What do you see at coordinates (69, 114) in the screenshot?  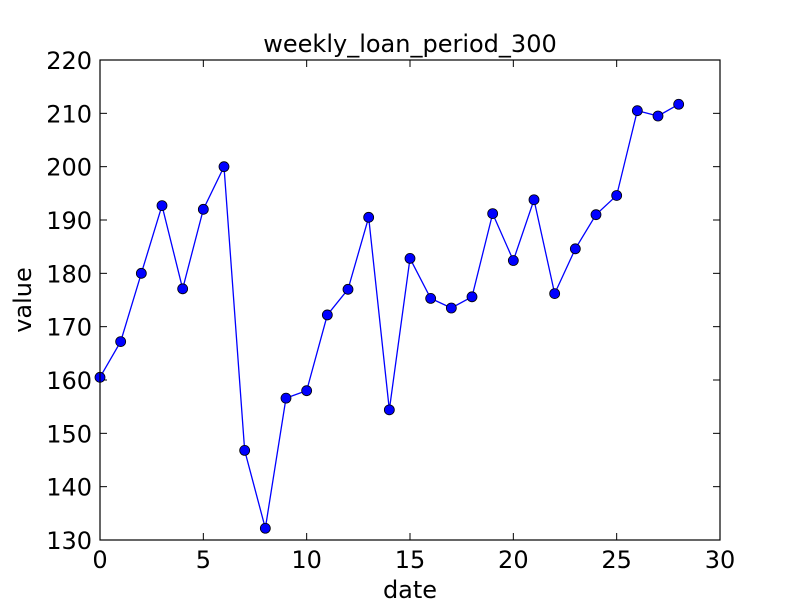 I see `y-tick-label: 210` at bounding box center [69, 114].